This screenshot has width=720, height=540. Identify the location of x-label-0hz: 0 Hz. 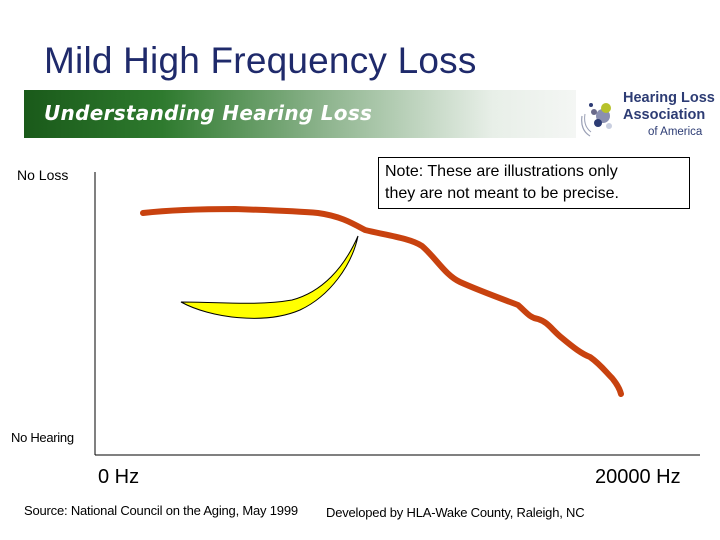
(119, 477).